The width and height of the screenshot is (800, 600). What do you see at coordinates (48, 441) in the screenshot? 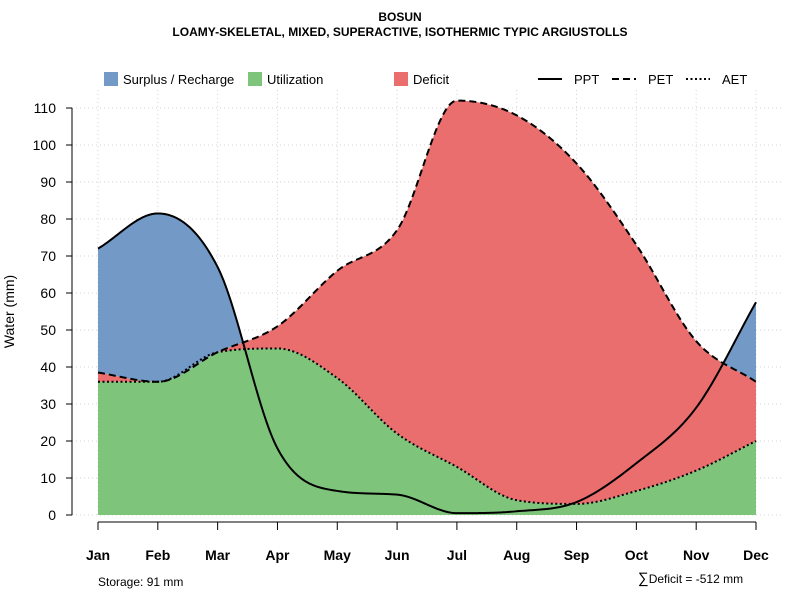
I see `y-tick-label: 20` at bounding box center [48, 441].